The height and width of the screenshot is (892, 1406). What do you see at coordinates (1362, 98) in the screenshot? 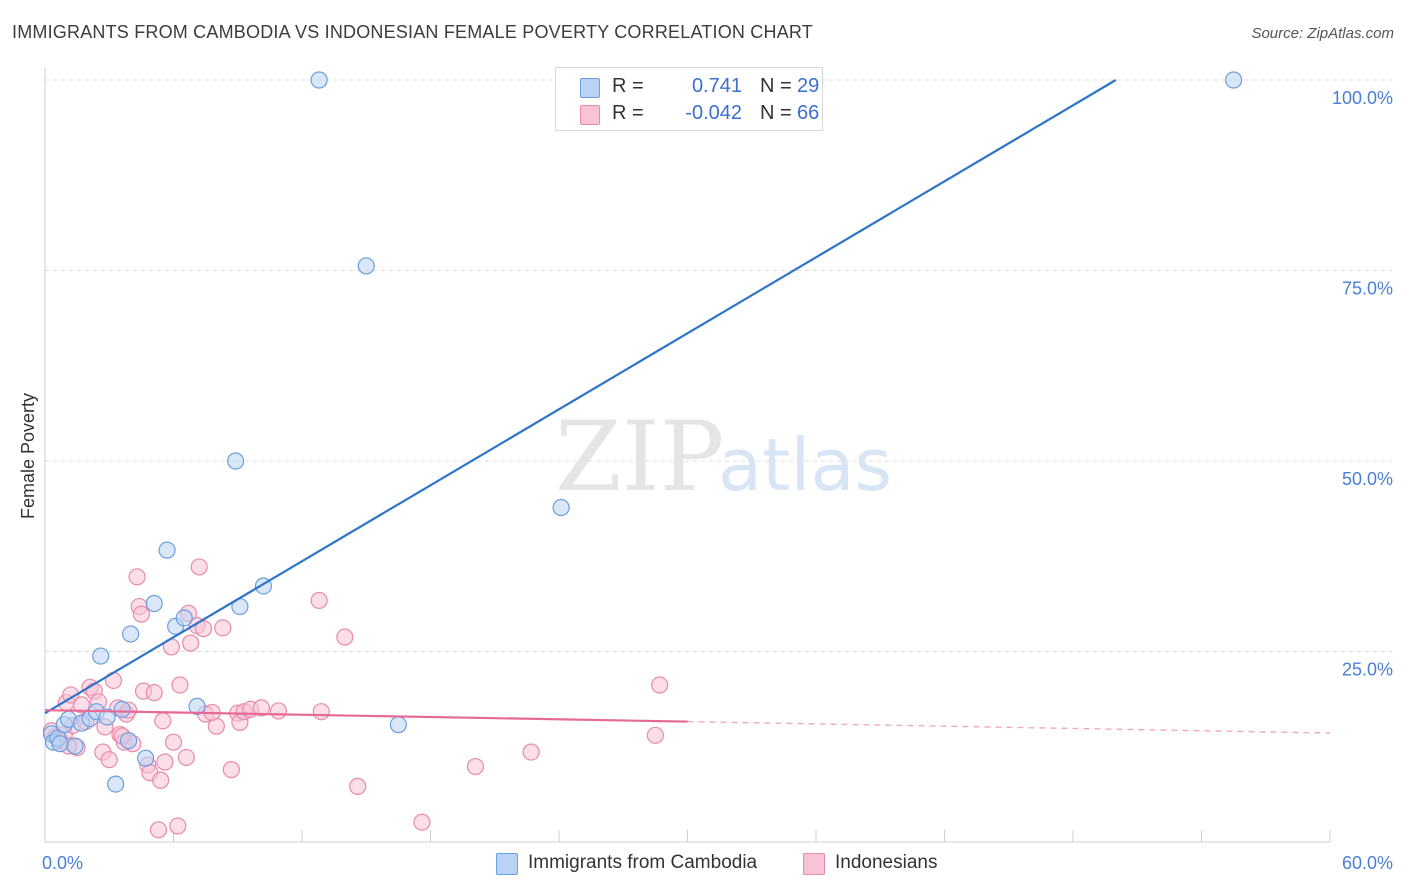
I see `y-tick-label: 100.0%` at bounding box center [1362, 98].